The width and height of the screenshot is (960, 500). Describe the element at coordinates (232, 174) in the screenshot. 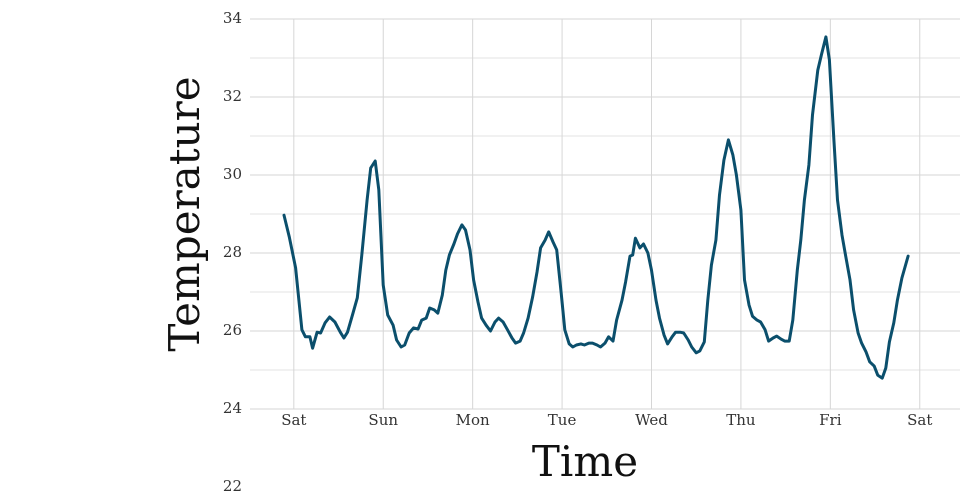

I see `y-tick-label: 30` at that location.